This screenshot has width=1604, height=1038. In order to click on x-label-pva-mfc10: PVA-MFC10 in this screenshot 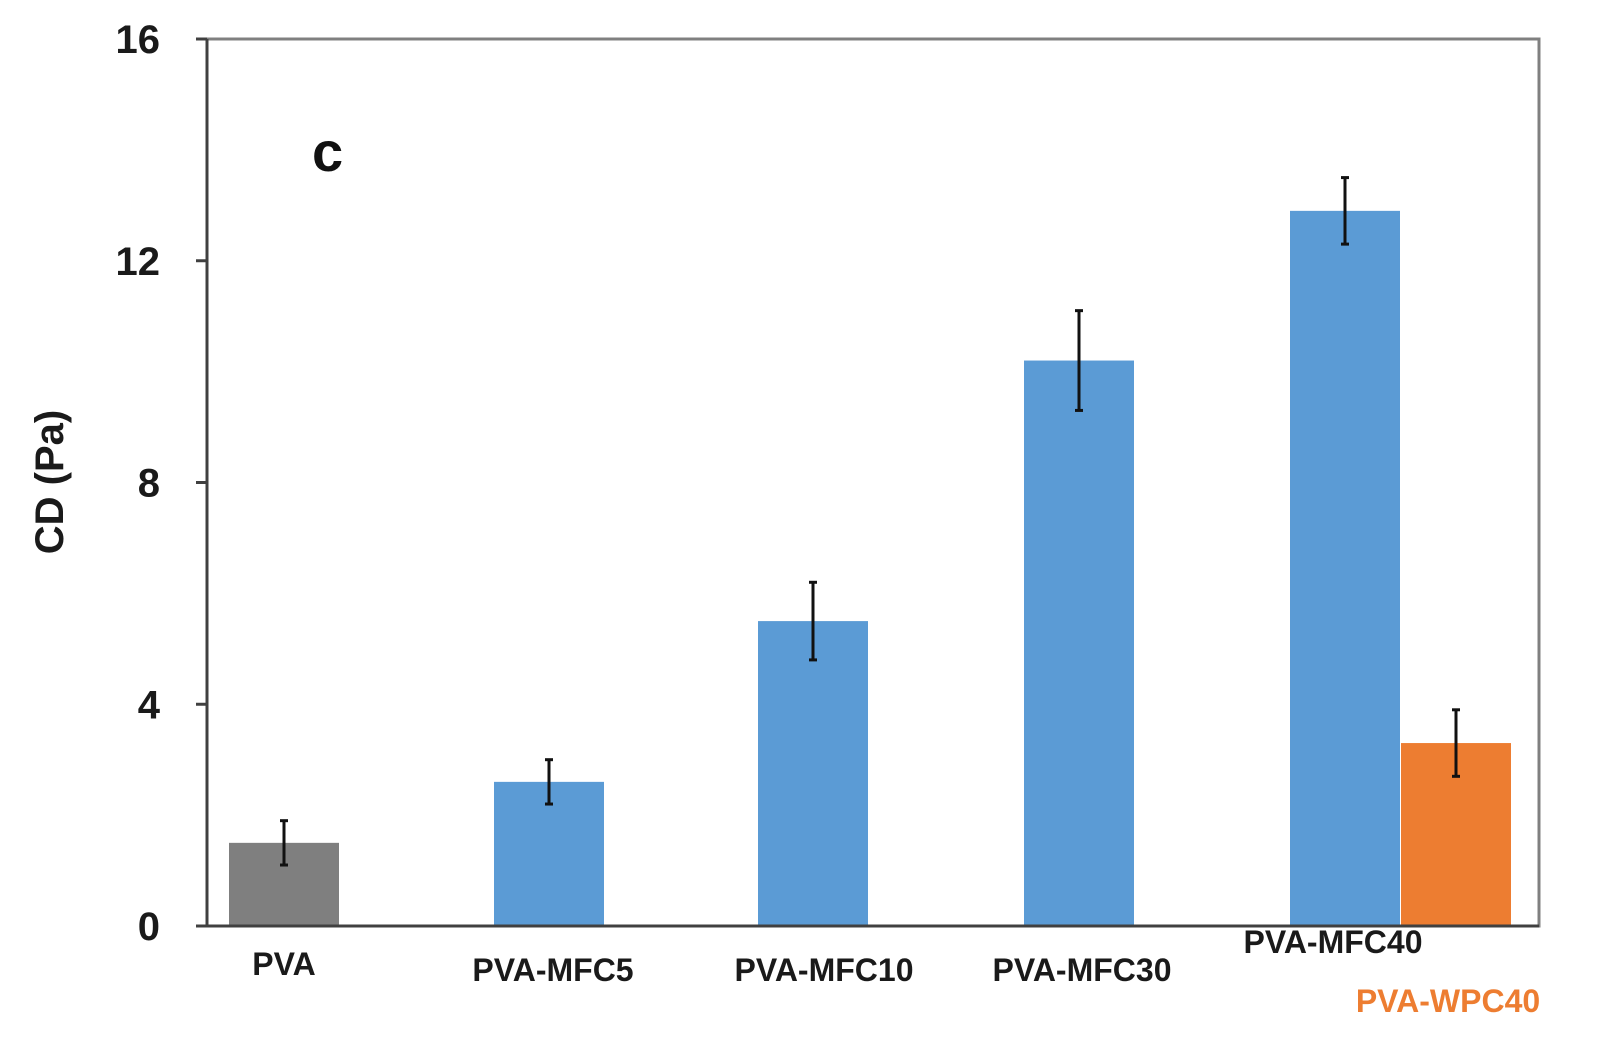, I will do `click(824, 970)`.